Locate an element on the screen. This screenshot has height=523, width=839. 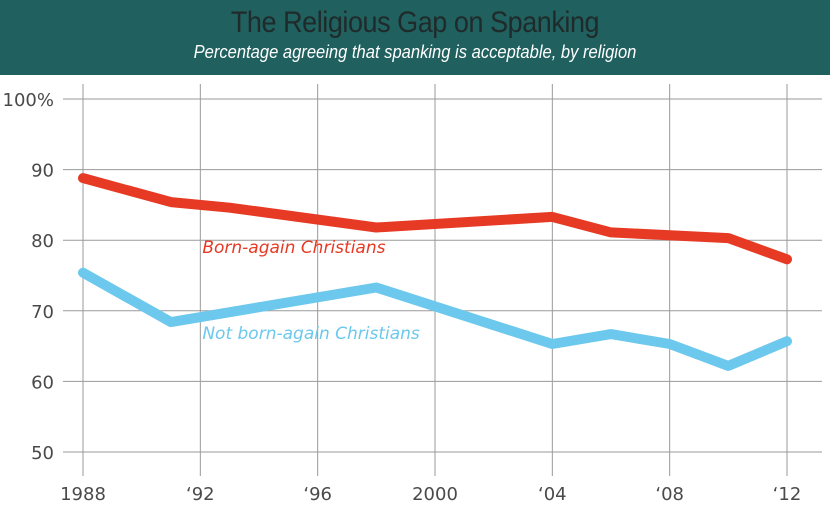
x-tick-label: ‘04 is located at coordinates (552, 494).